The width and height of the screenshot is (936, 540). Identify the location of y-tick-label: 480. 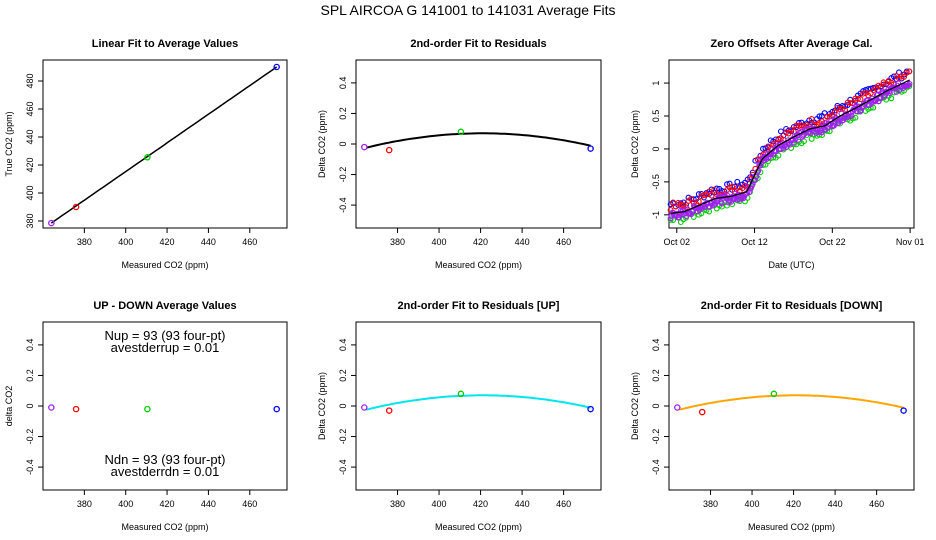
(30, 80).